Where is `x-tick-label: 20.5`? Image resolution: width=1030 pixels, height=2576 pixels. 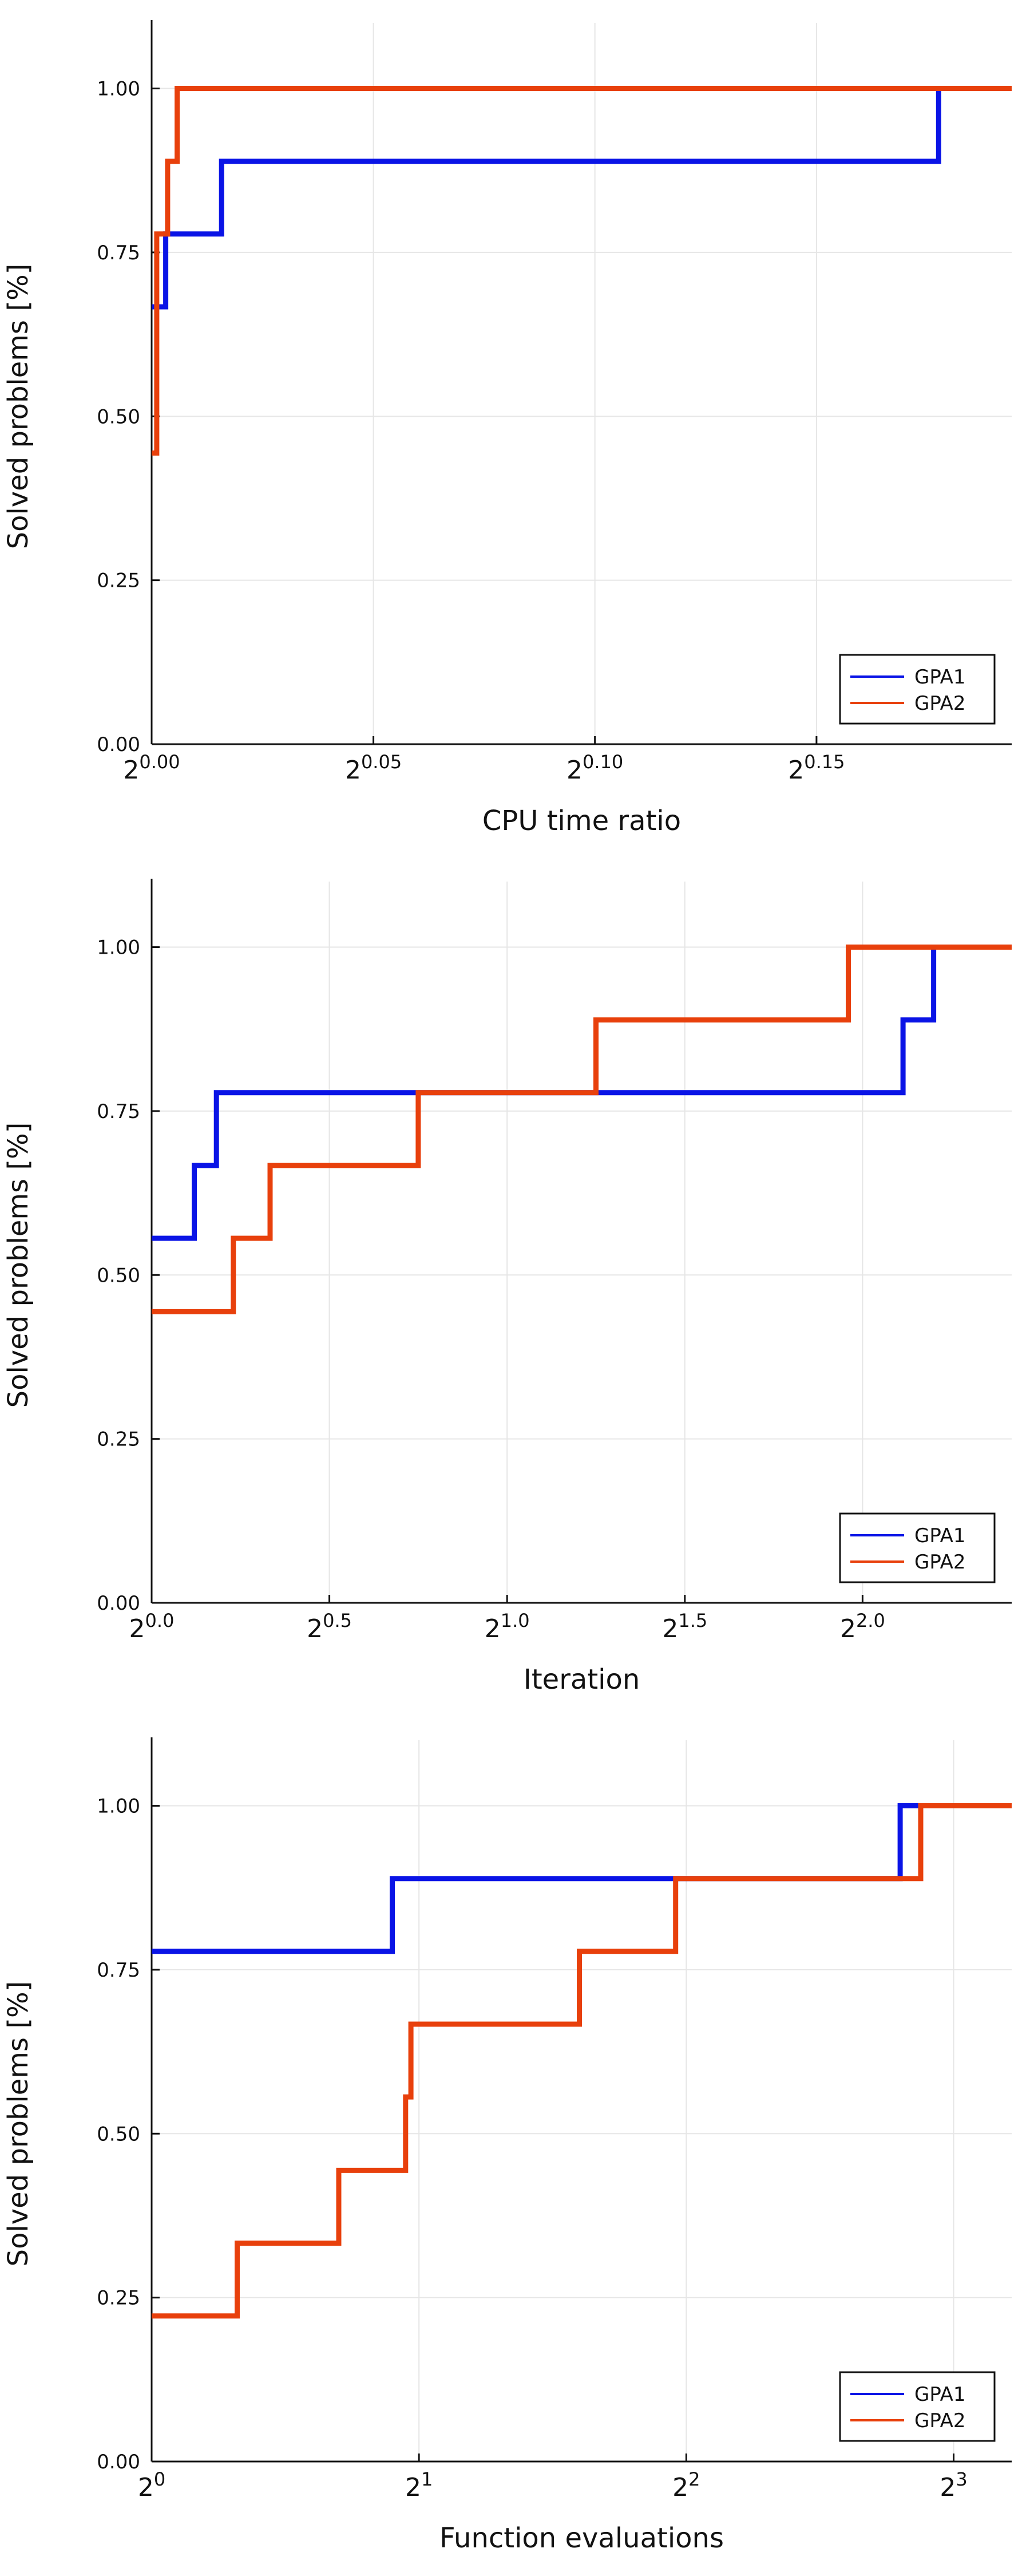
x-tick-label: 20.5 is located at coordinates (329, 1626).